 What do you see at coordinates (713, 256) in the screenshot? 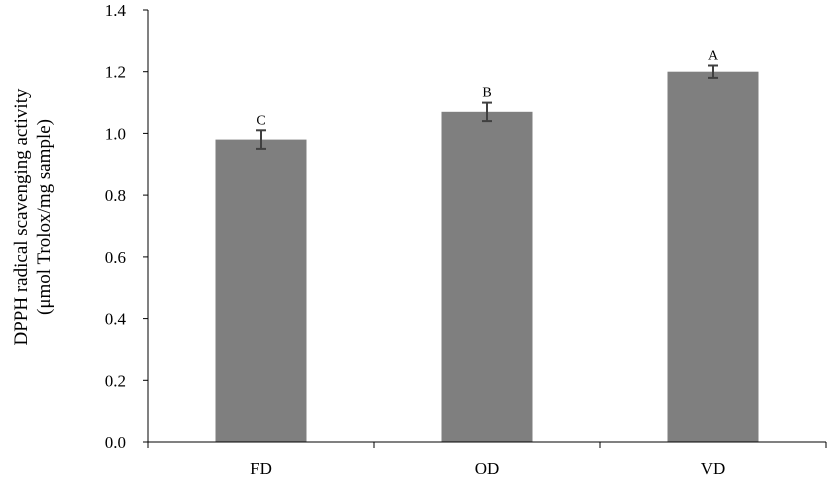
I see `bar-vd` at bounding box center [713, 256].